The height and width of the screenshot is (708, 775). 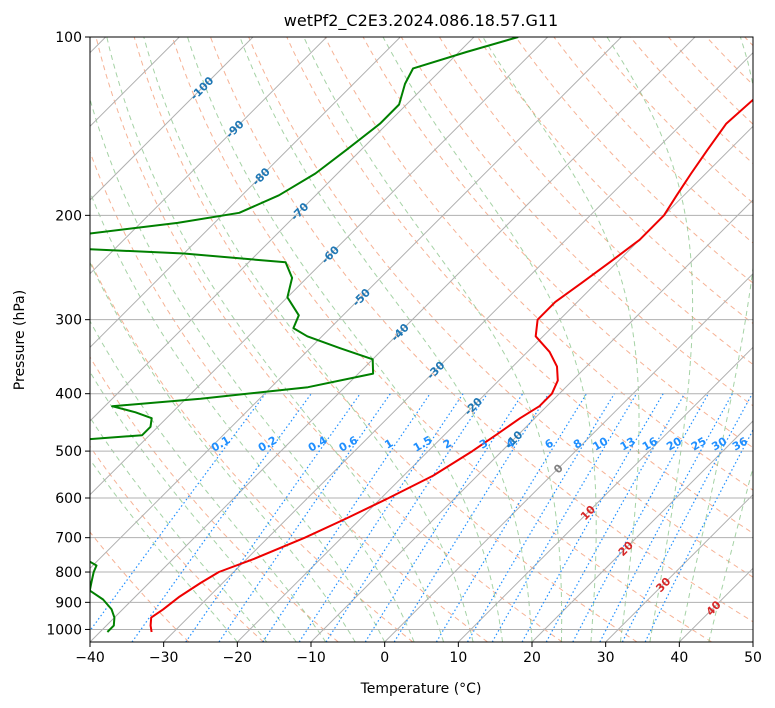 I want to click on isotherm-label: -40, so click(x=400, y=332).